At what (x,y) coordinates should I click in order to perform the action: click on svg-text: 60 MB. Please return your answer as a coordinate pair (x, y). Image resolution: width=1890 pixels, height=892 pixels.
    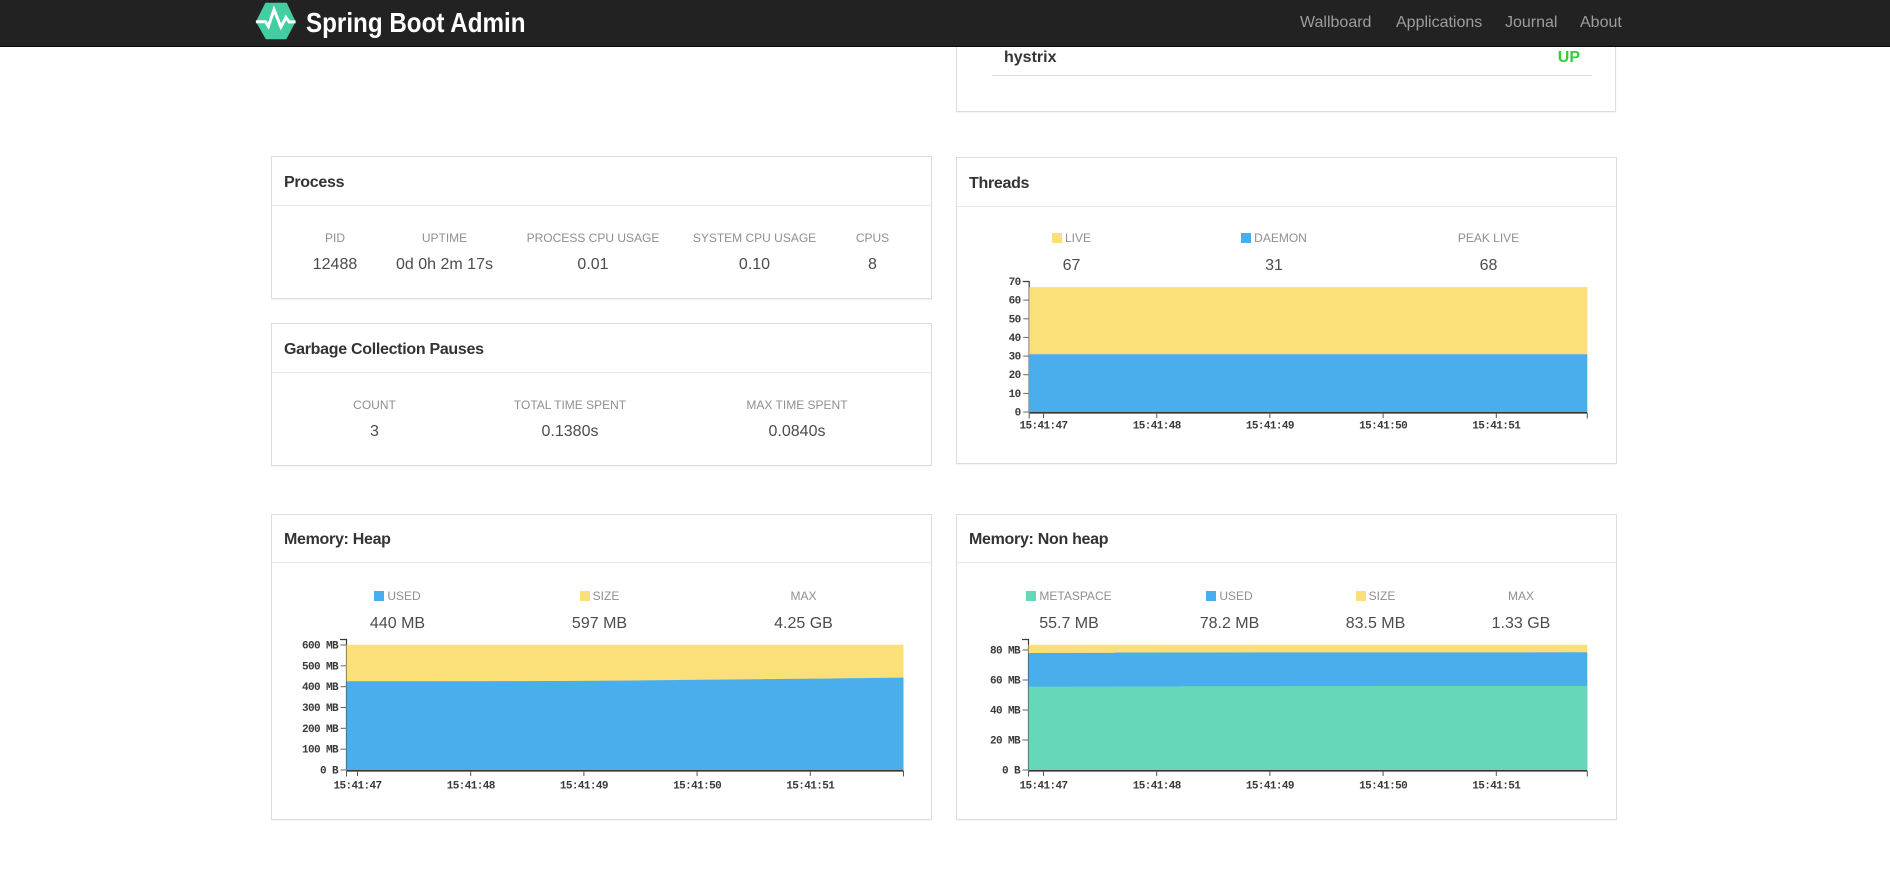
    Looking at the image, I should click on (1005, 682).